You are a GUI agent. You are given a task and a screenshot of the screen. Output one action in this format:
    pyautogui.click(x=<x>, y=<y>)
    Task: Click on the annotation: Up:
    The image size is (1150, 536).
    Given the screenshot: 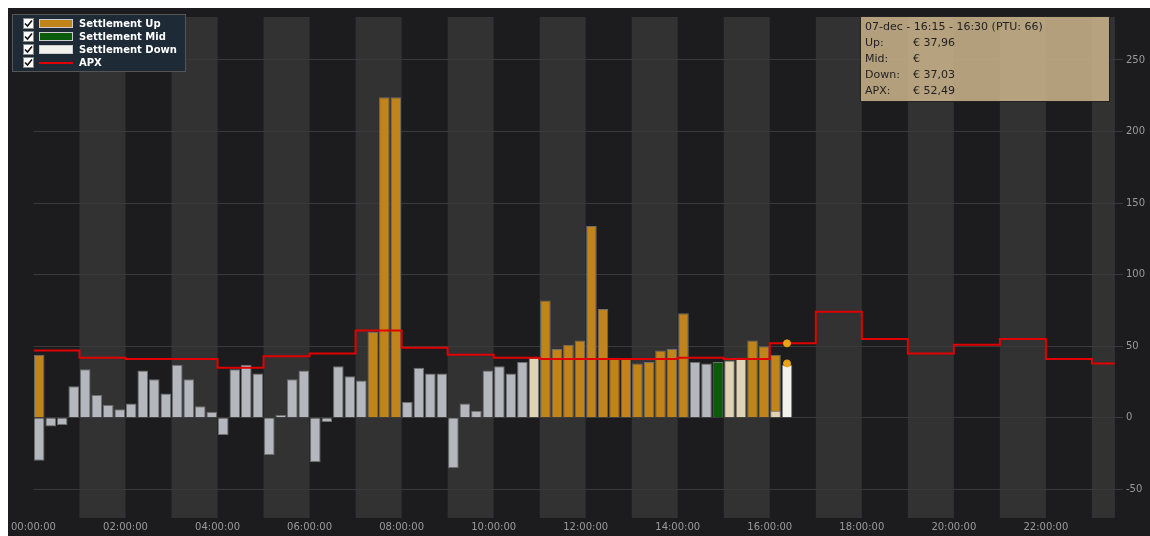 What is the action you would take?
    pyautogui.click(x=875, y=43)
    